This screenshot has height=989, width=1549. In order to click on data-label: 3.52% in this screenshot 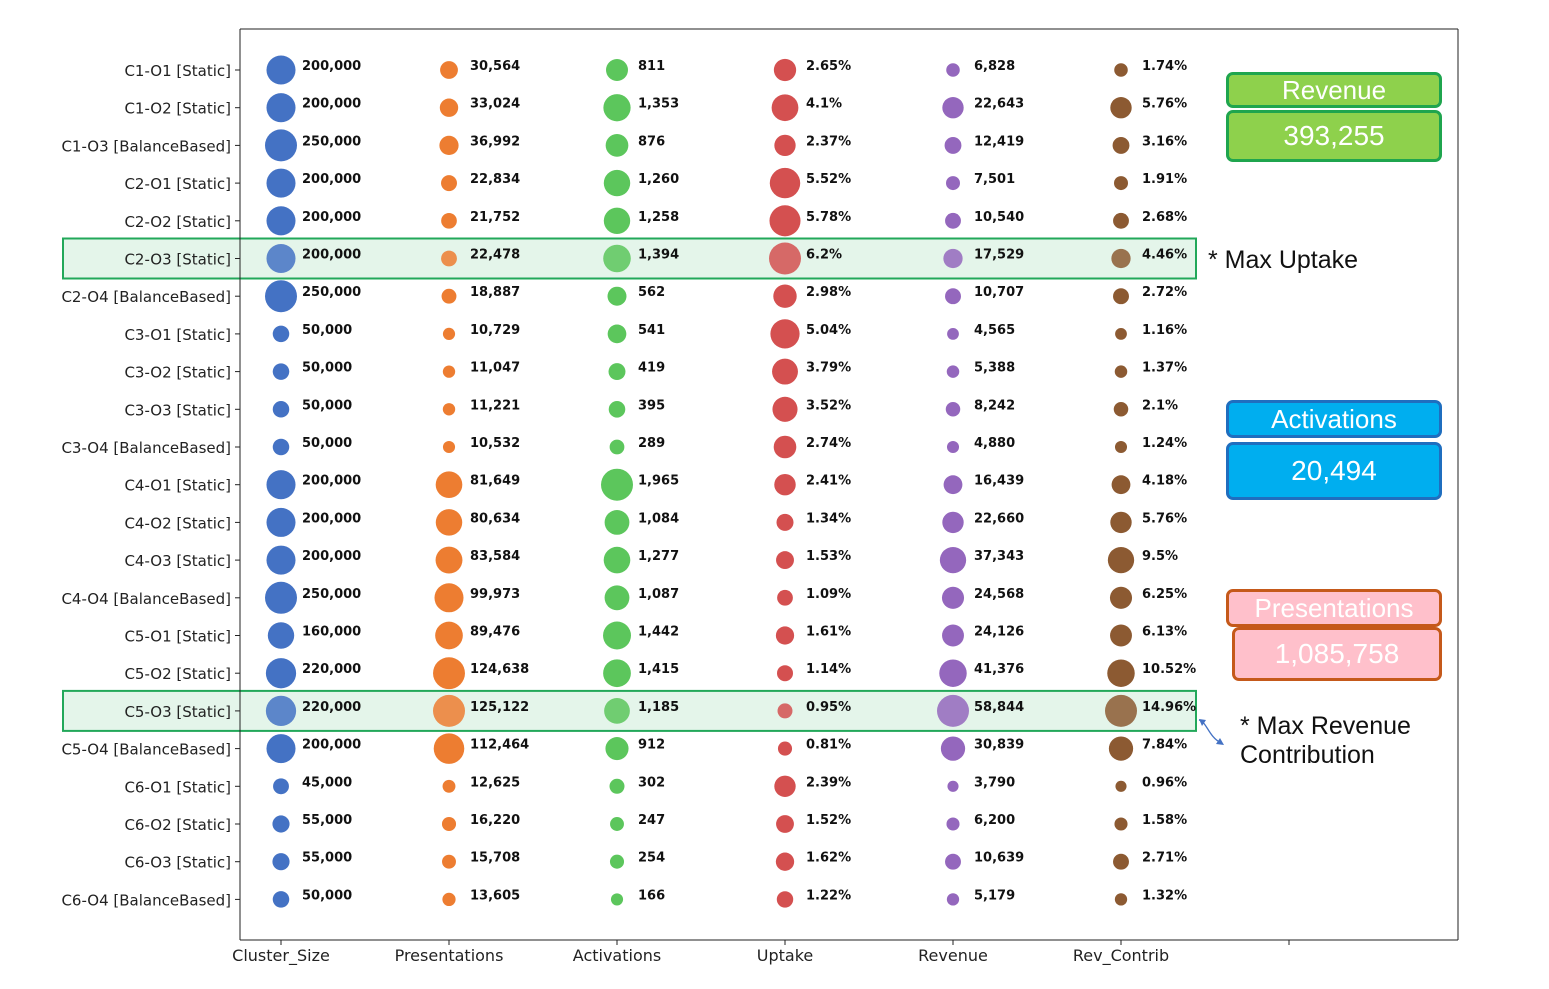, I will do `click(828, 405)`.